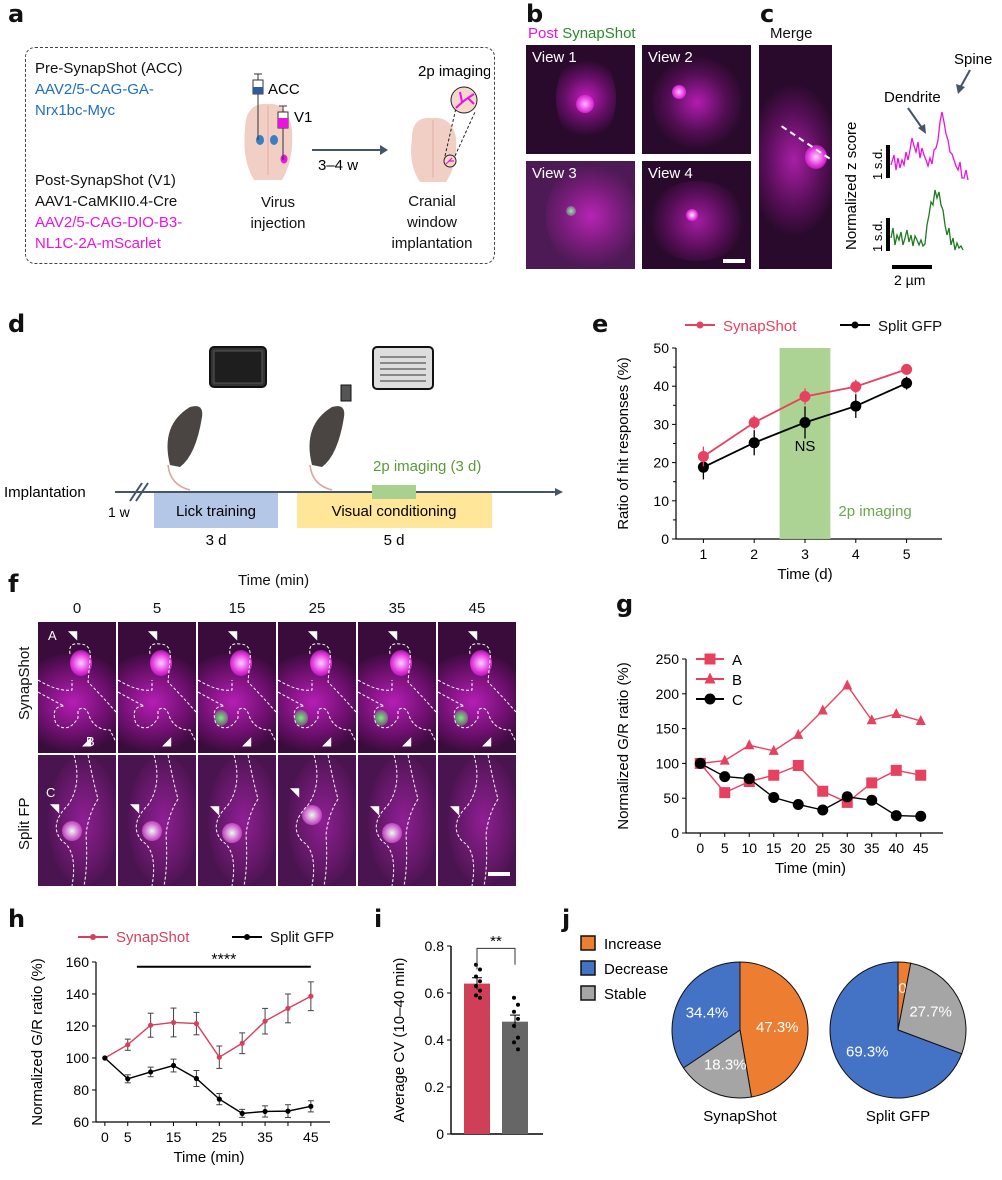 Image resolution: width=1002 pixels, height=1180 pixels. Describe the element at coordinates (554, 173) in the screenshot. I see `view-label: View 3` at that location.